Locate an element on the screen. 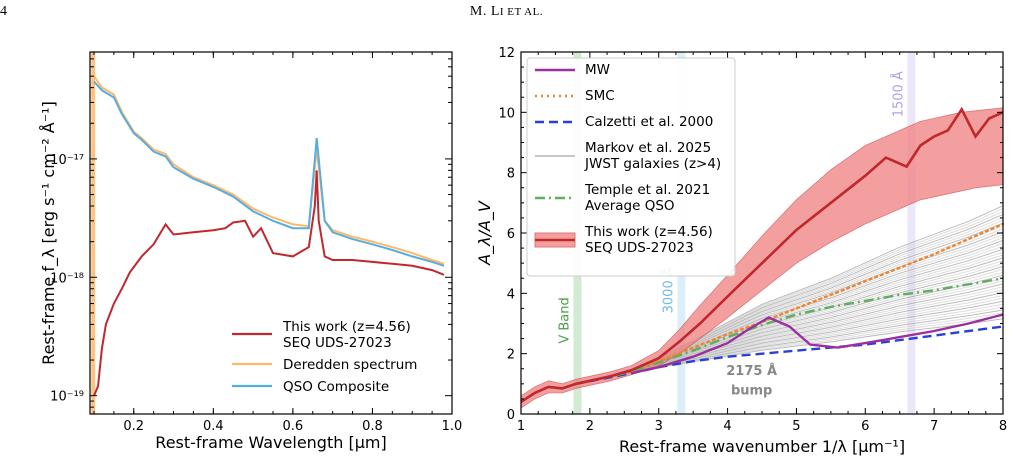 The height and width of the screenshot is (464, 1013). left-xtick-label: 0.8 is located at coordinates (372, 426).